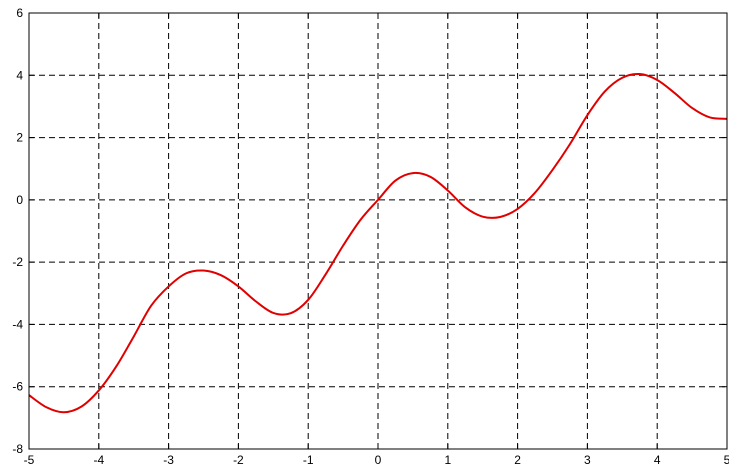 The width and height of the screenshot is (729, 469). What do you see at coordinates (168, 460) in the screenshot?
I see `x-tick-label: -3` at bounding box center [168, 460].